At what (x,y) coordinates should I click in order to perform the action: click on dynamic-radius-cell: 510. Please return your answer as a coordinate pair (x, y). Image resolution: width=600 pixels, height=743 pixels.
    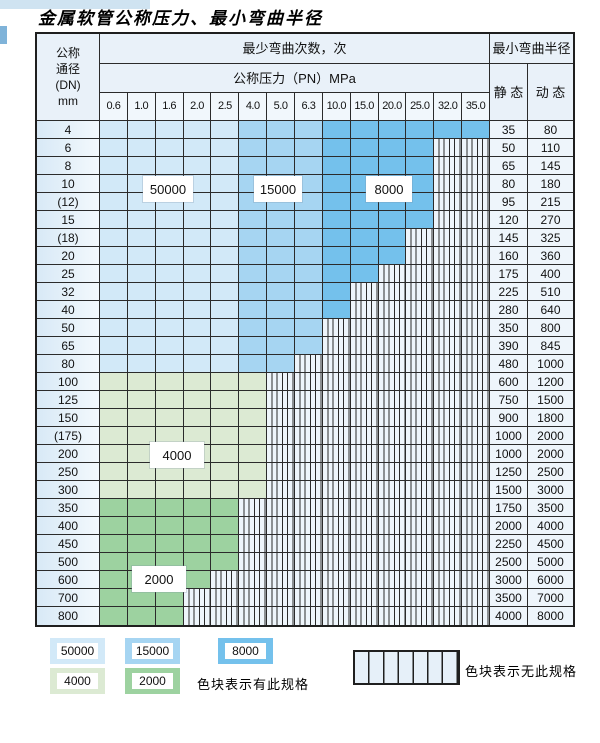
    Looking at the image, I should click on (550, 292).